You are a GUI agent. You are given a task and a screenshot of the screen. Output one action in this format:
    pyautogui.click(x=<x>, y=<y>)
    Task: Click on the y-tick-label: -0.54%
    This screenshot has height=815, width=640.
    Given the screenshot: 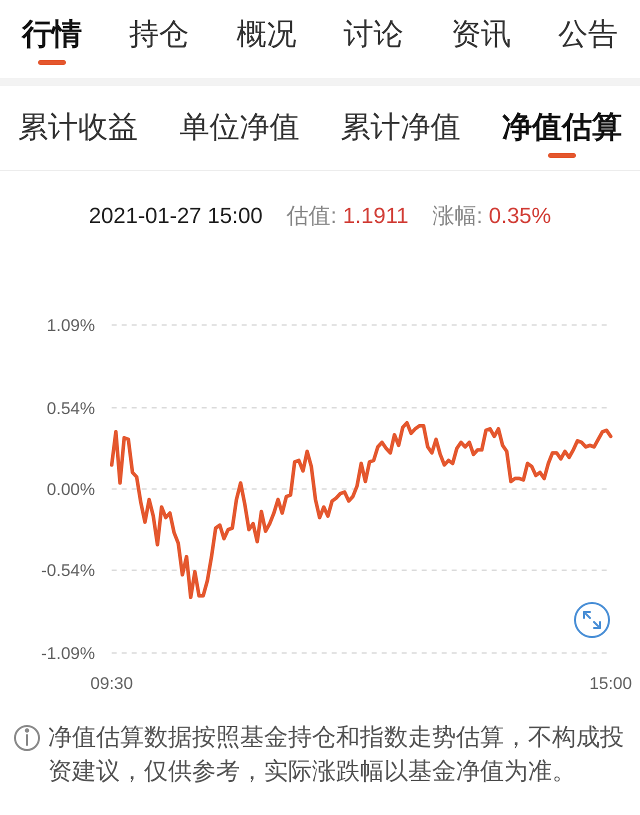 What is the action you would take?
    pyautogui.click(x=68, y=570)
    